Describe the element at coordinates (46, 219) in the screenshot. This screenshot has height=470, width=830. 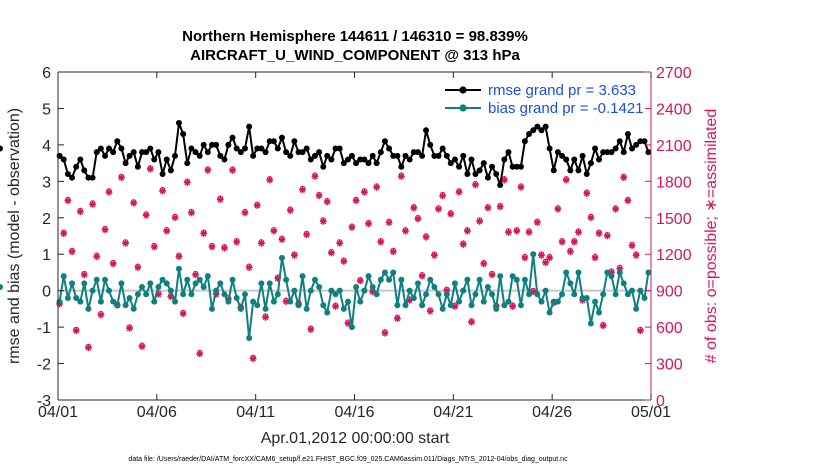
I see `y-tick-label: 2` at that location.